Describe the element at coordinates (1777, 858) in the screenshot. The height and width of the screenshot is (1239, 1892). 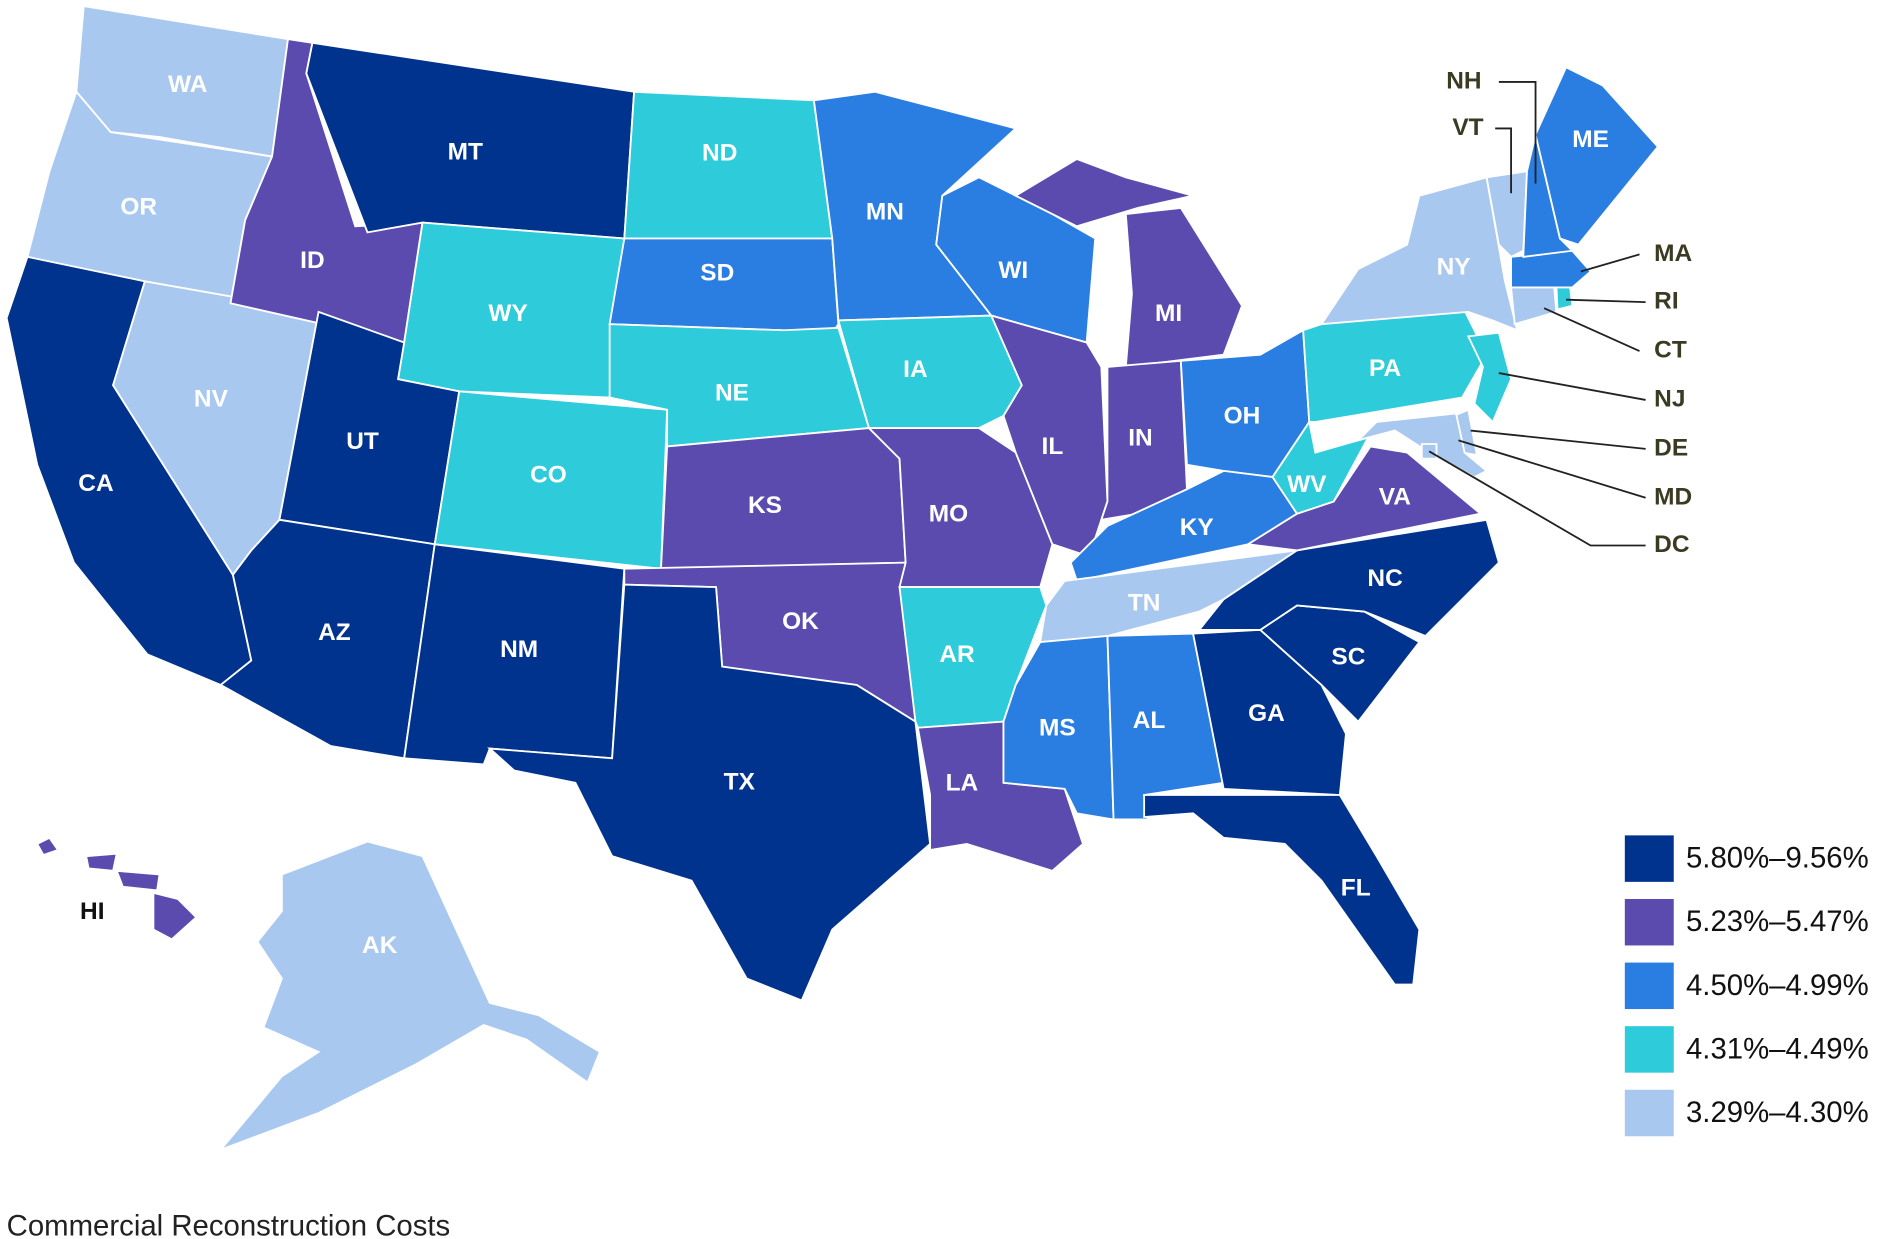
I see `legend-label: 5.80%–9.56%` at that location.